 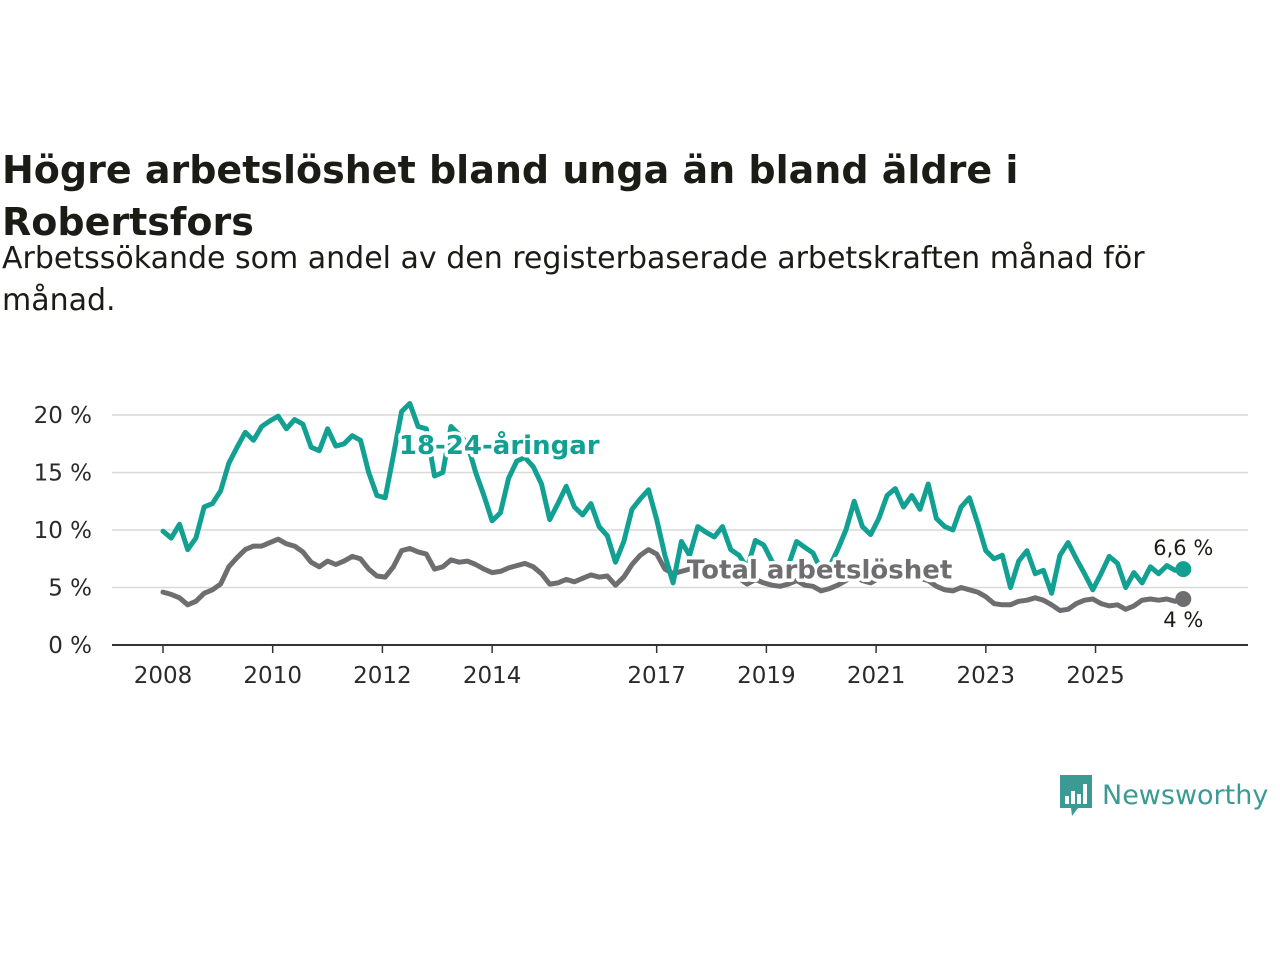 I want to click on end-dot-youth, so click(x=1183, y=569).